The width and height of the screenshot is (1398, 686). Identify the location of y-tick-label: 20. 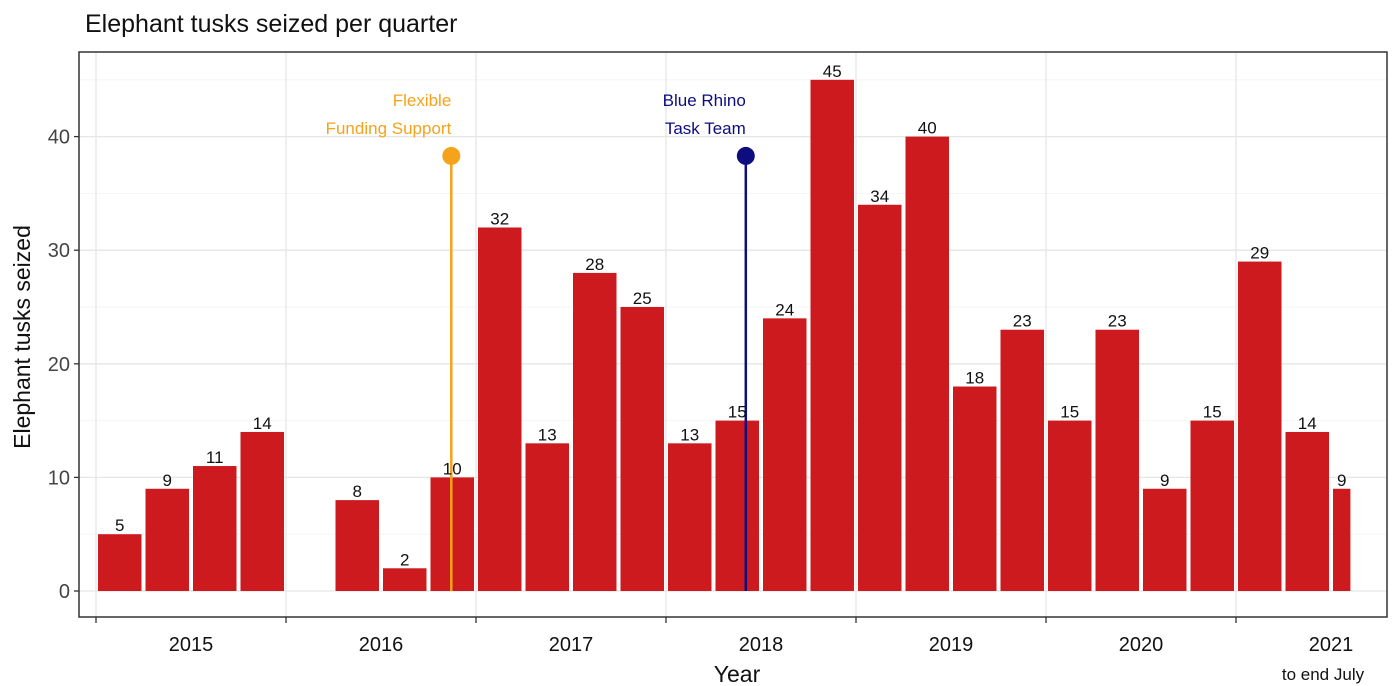
(59, 365).